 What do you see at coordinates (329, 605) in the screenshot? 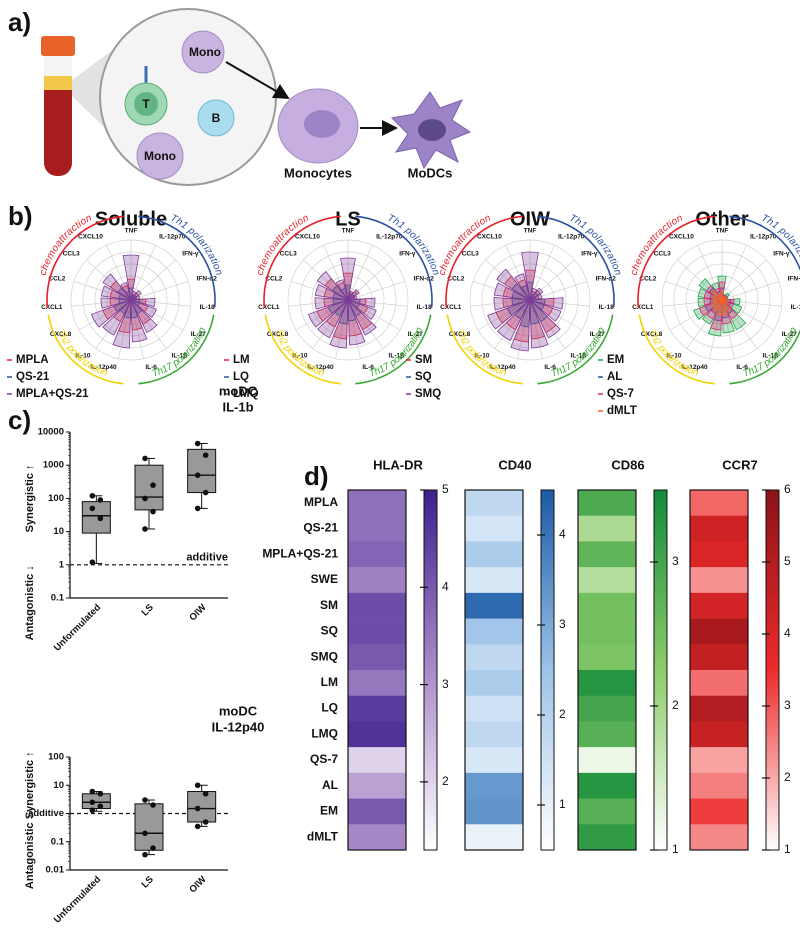
I see `row-label: SM` at bounding box center [329, 605].